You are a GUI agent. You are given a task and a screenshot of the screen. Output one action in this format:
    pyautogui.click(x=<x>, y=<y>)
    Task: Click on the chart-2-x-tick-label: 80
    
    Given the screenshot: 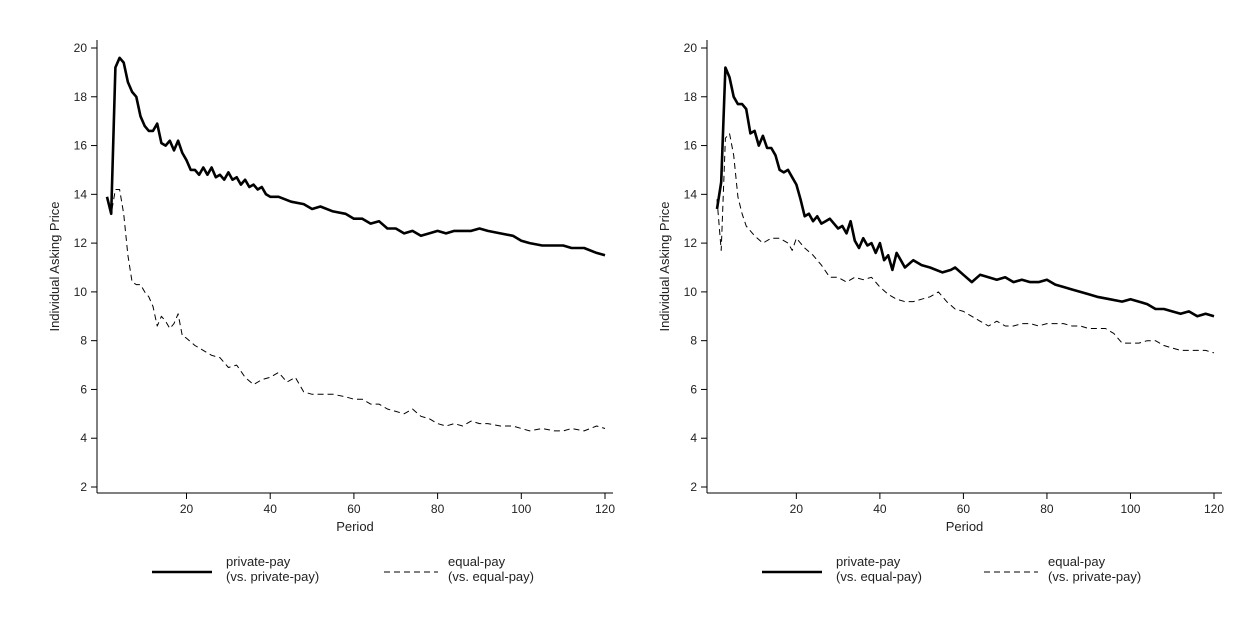 What is the action you would take?
    pyautogui.click(x=1047, y=509)
    